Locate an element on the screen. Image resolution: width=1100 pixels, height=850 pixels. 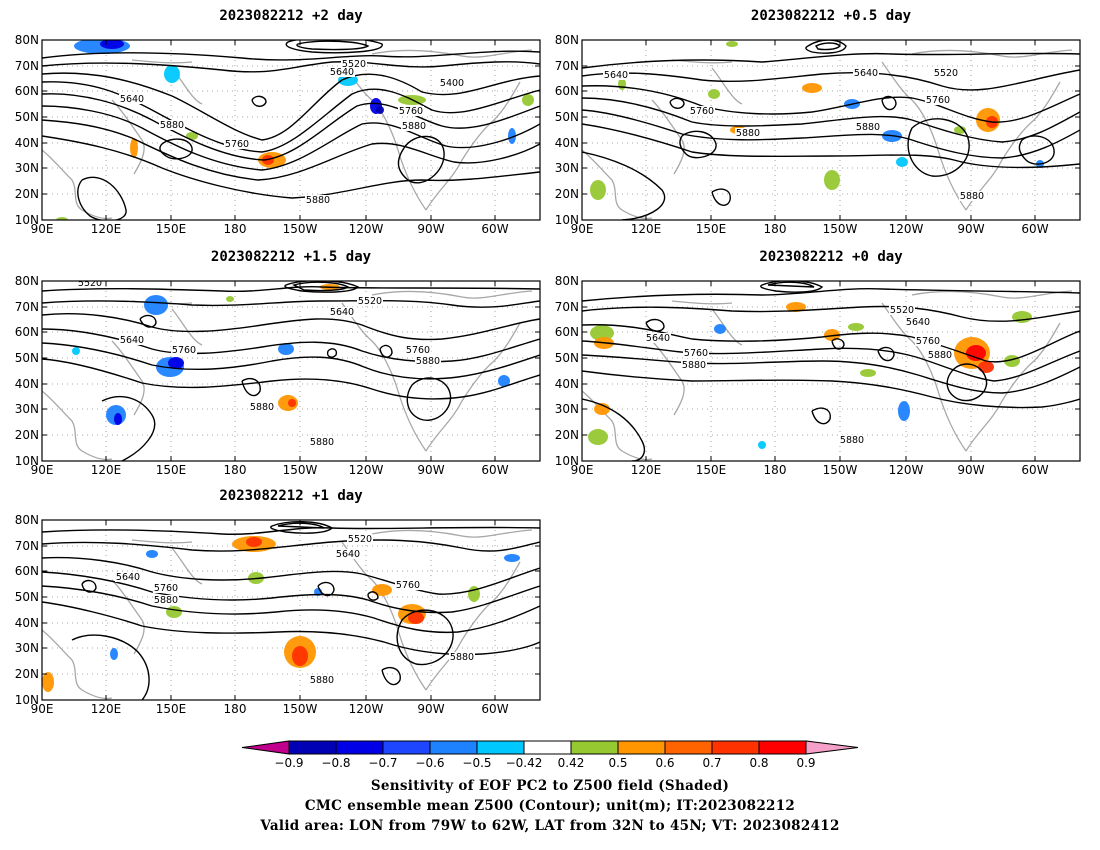
contour-label: 5520 is located at coordinates (354, 64).